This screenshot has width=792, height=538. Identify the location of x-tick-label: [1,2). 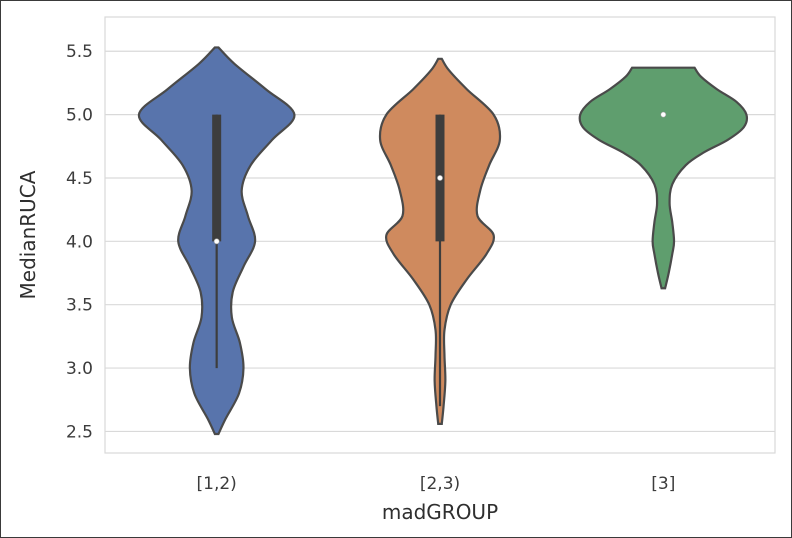
(217, 484).